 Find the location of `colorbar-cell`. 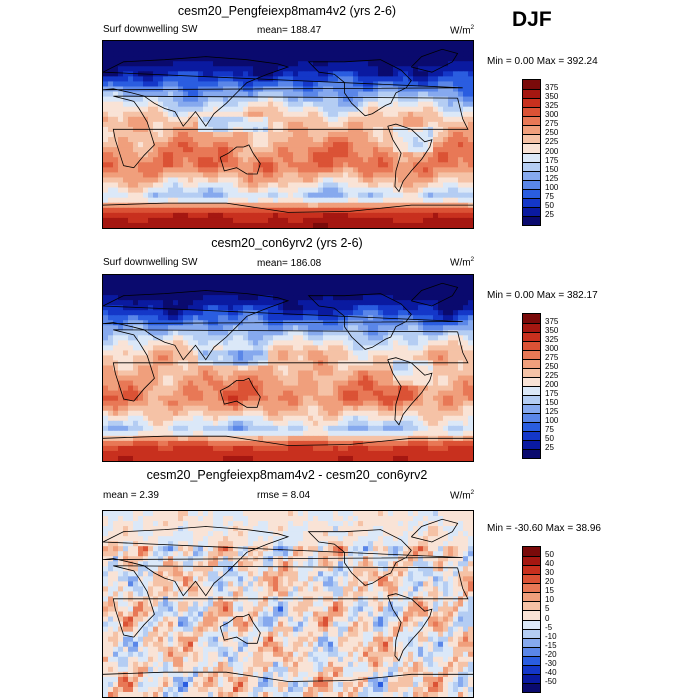

colorbar-cell is located at coordinates (531, 184).